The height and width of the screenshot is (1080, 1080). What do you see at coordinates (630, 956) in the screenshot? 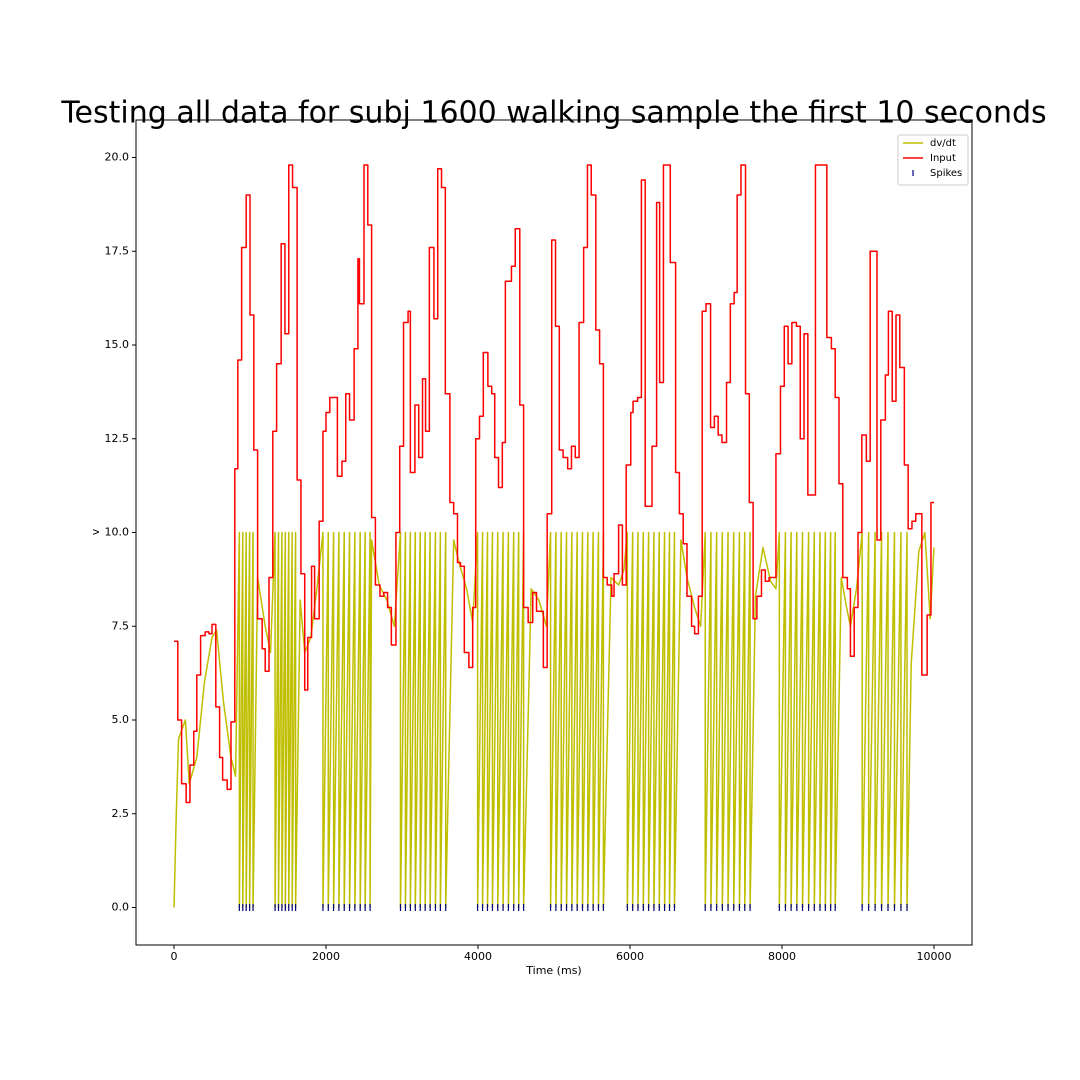
I see `x-tick-label: 6000` at bounding box center [630, 956].